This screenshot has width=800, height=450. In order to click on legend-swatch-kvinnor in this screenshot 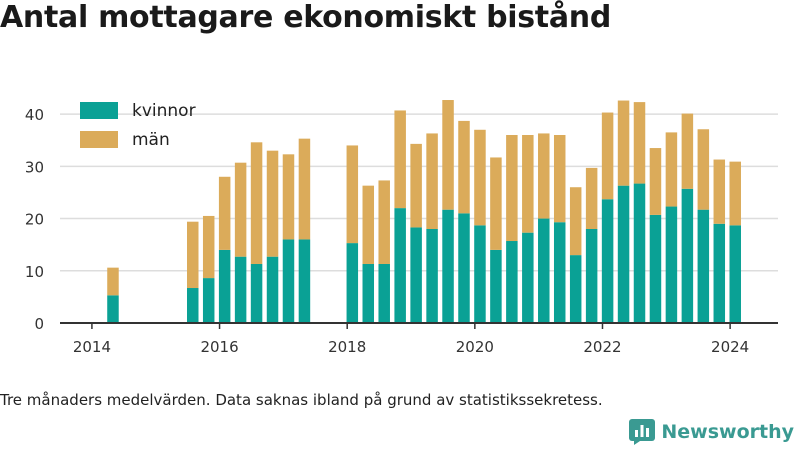, I will do `click(99, 110)`.